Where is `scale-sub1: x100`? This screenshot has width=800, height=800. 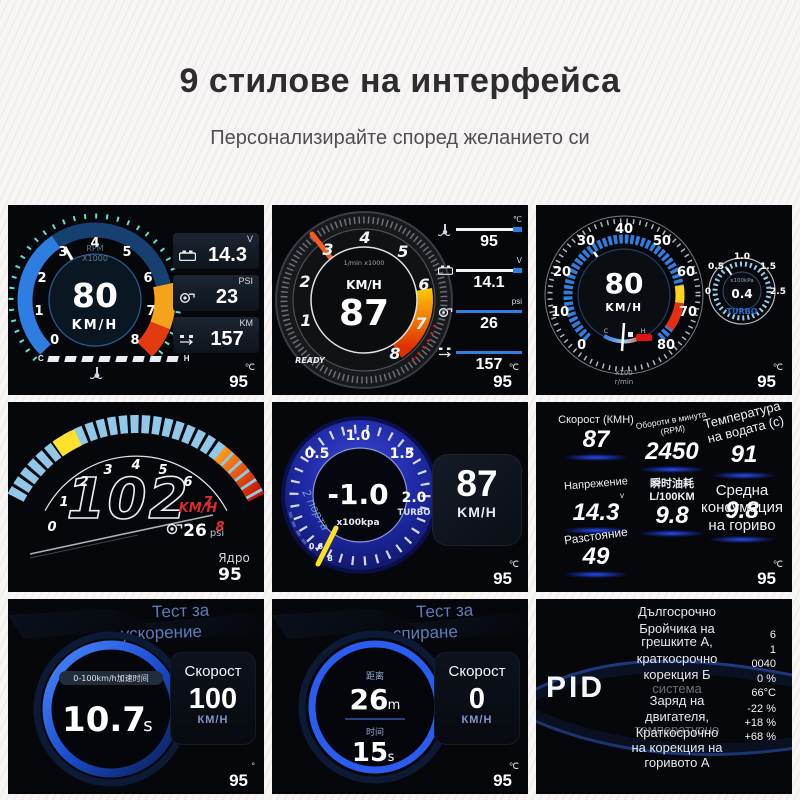 scale-sub1: x100 is located at coordinates (624, 373).